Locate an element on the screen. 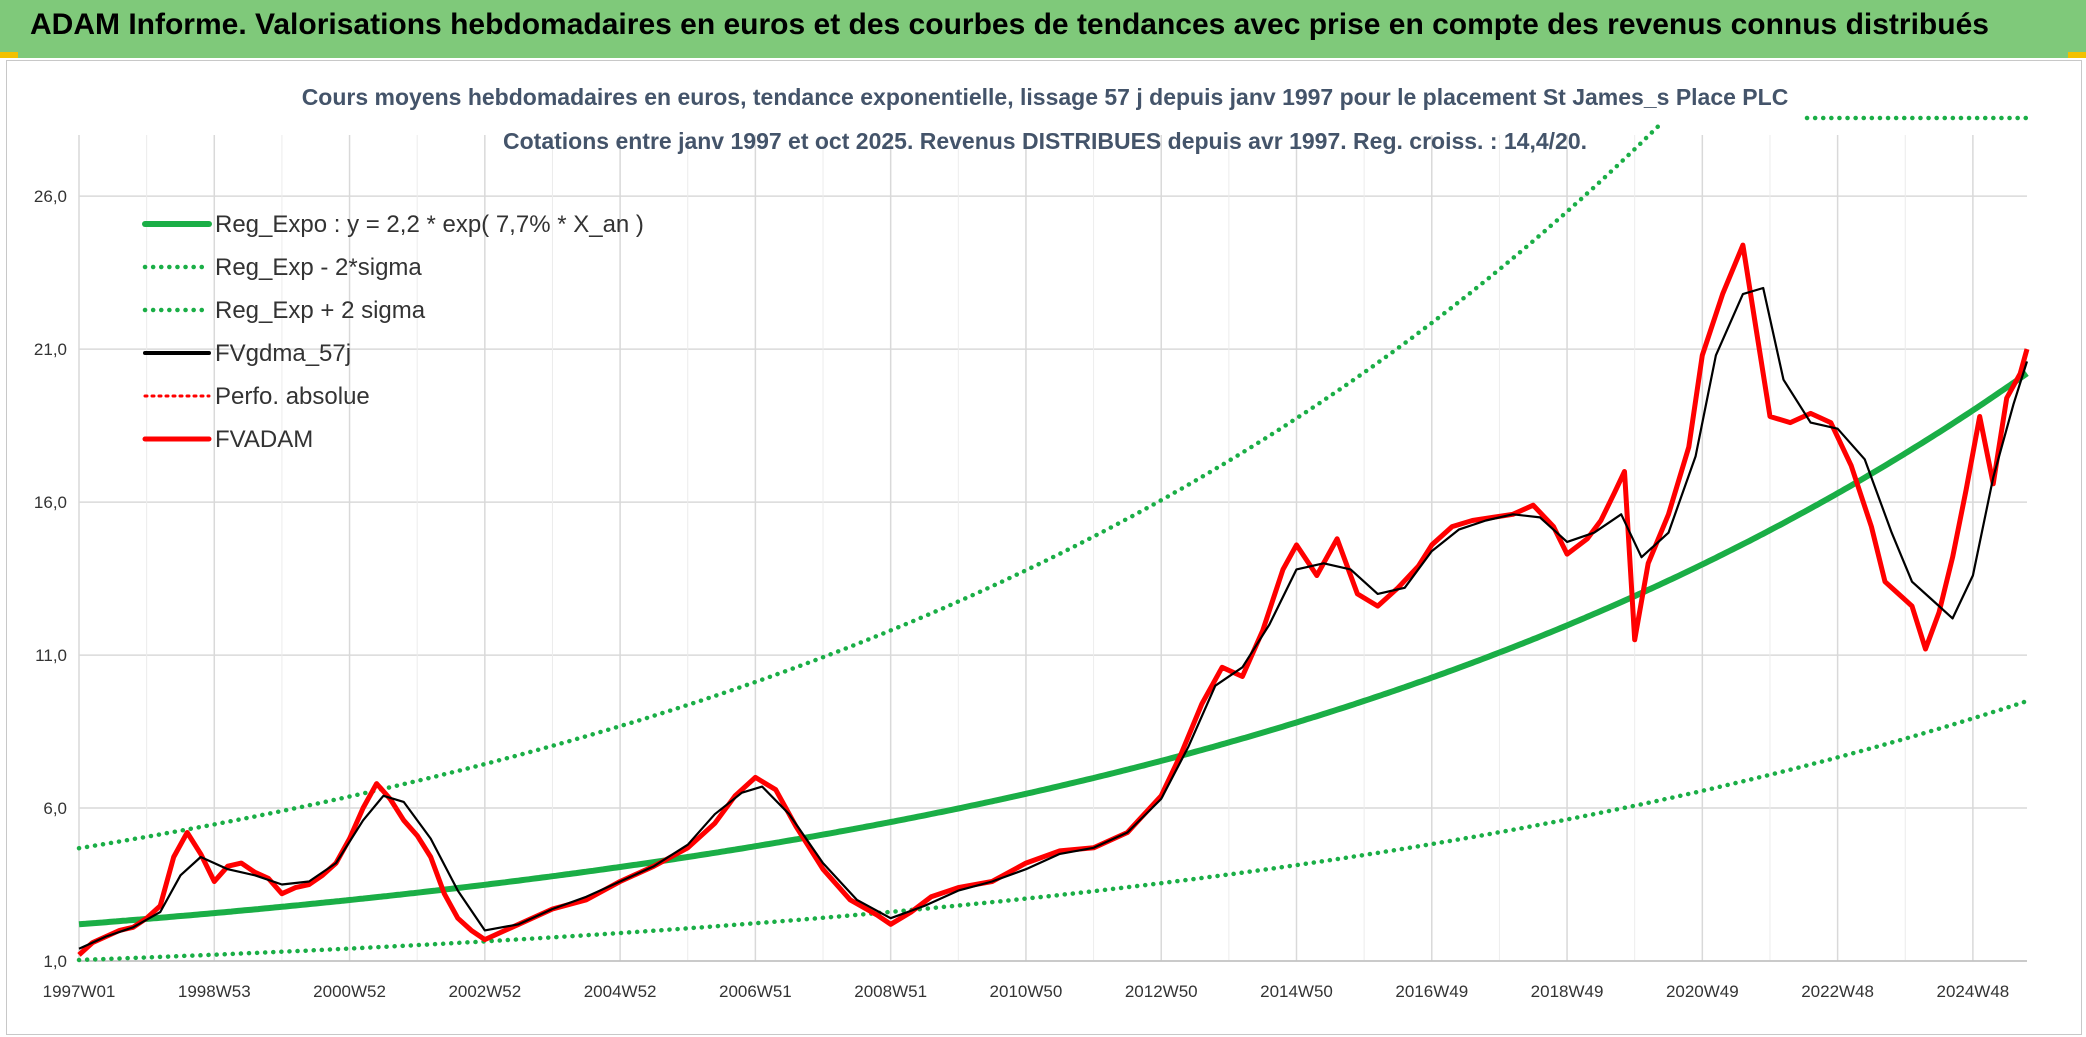 The height and width of the screenshot is (1037, 2086). legend-label: FVgdma_57j is located at coordinates (283, 353).